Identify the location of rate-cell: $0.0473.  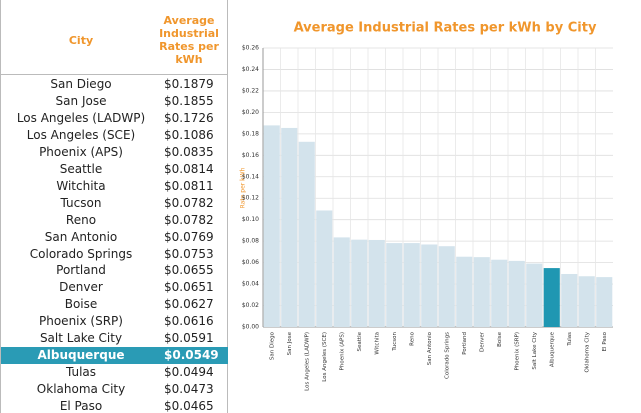
(189, 389).